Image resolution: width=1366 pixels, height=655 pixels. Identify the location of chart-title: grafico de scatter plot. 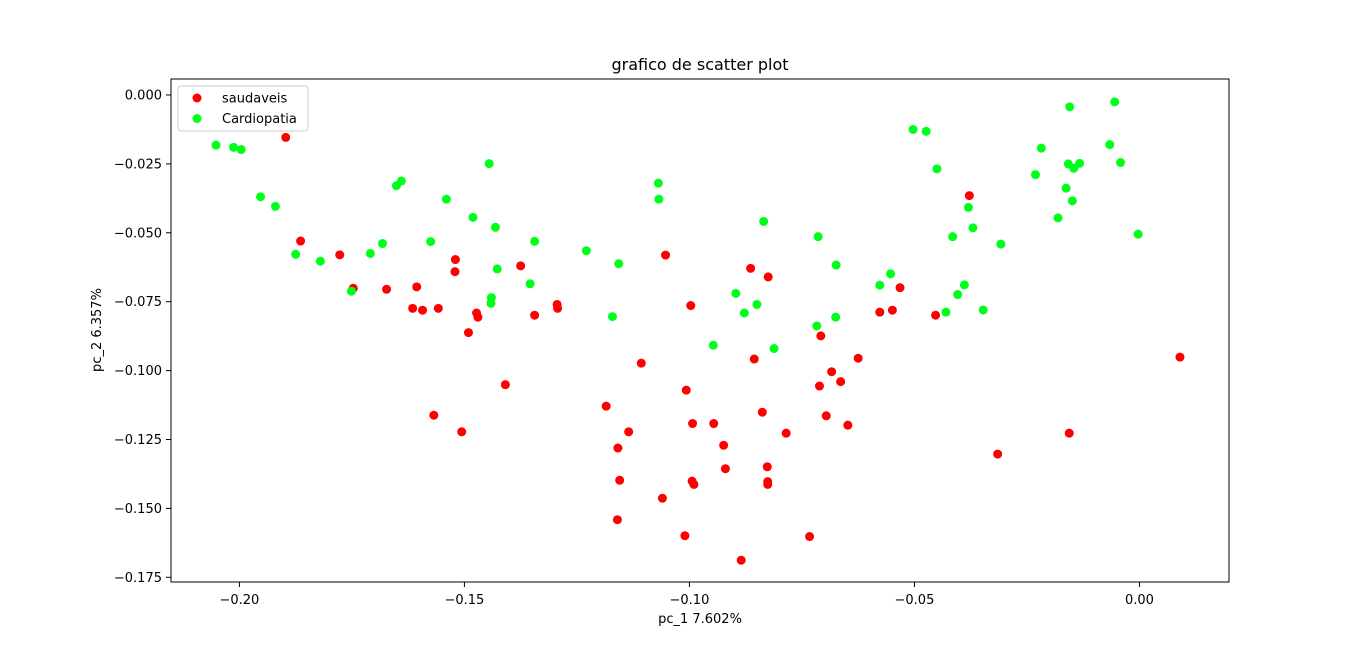
(699, 64).